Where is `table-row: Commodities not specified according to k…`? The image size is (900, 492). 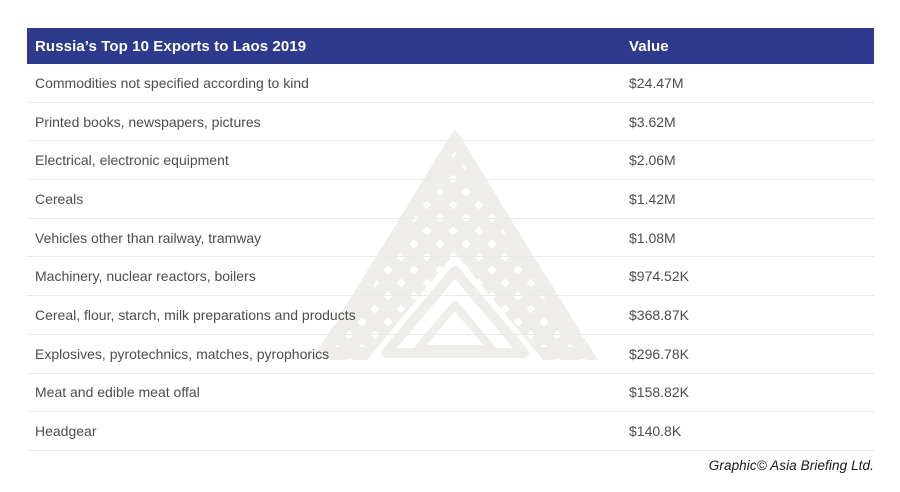
table-row: Commodities not specified according to k… is located at coordinates (450, 83).